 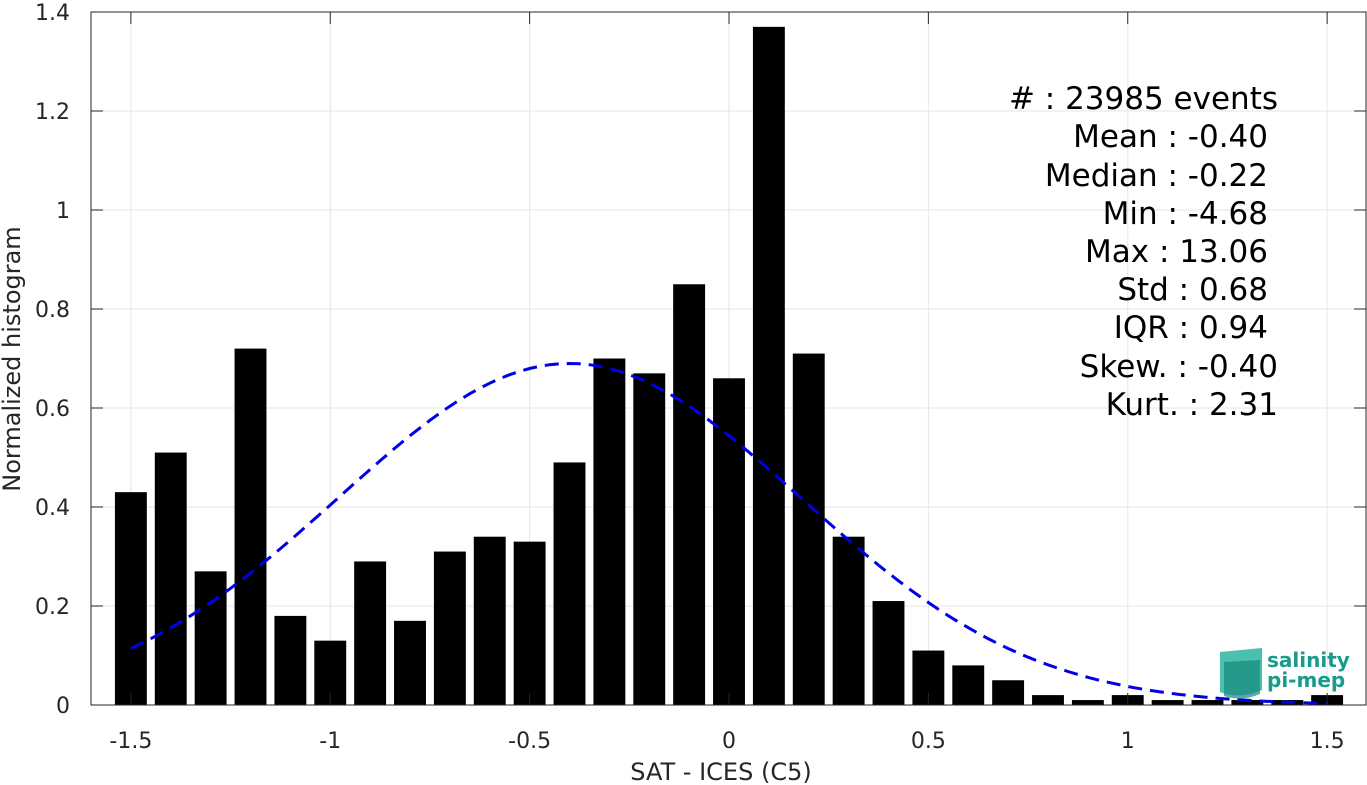 What do you see at coordinates (529, 741) in the screenshot?
I see `x-tick-label: -0.5` at bounding box center [529, 741].